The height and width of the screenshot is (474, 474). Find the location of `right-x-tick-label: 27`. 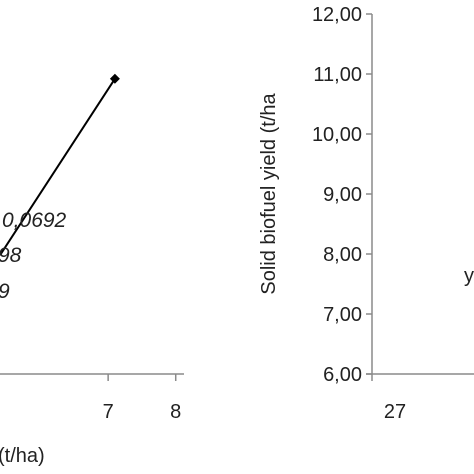

right-x-tick-label: 27 is located at coordinates (395, 412).